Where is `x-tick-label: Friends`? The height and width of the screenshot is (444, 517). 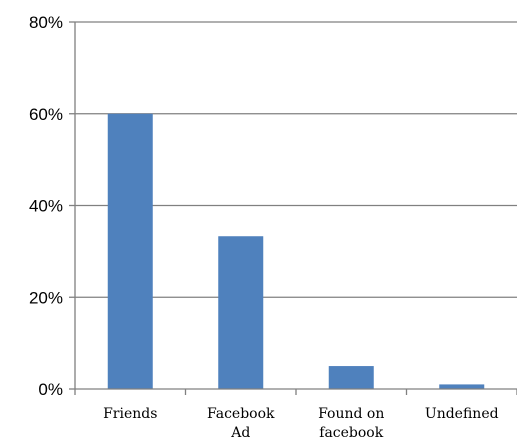
x-tick-label: Friends is located at coordinates (130, 414).